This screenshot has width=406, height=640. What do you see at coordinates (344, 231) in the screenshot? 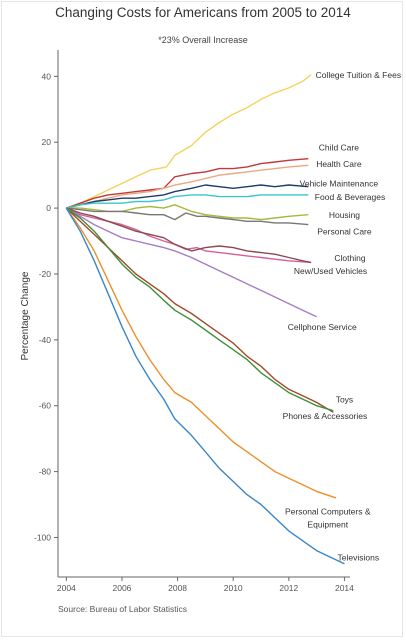
I see `series-label-personal-care: Personal Care` at bounding box center [344, 231].